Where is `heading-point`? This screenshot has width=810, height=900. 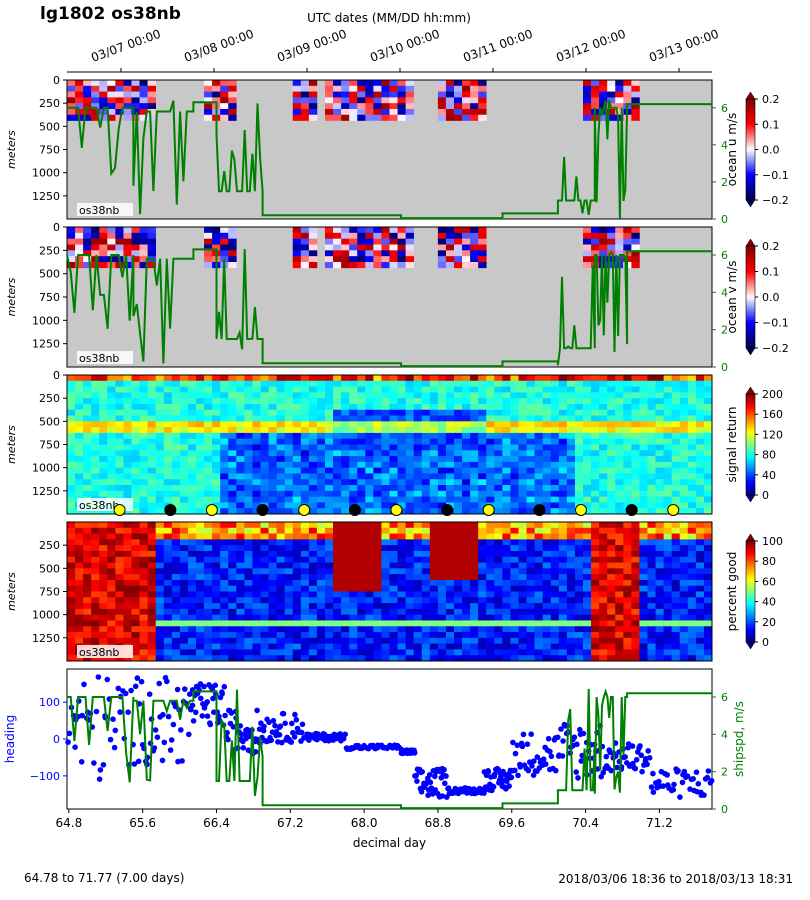
heading-point is located at coordinates (291, 742).